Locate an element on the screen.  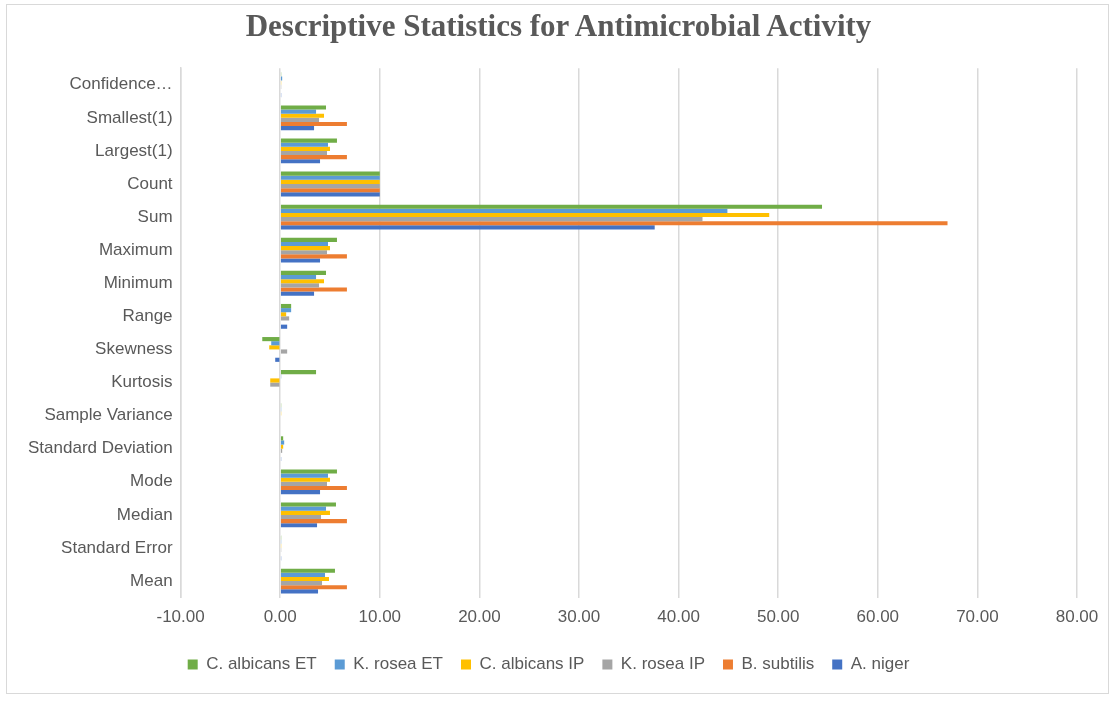
chart-title: Descriptive Statistics for Antimicrobial Activity is located at coordinates (558, 26).